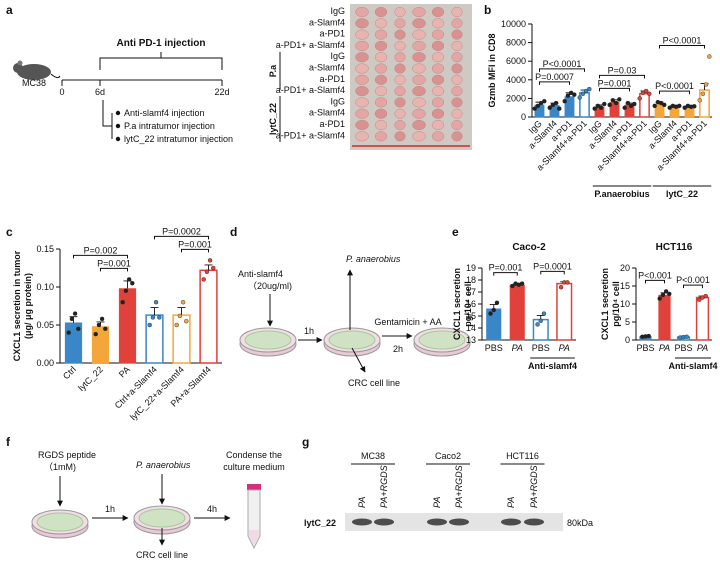  Describe the element at coordinates (107, 119) in the screenshot. I see `legend-connector` at that location.